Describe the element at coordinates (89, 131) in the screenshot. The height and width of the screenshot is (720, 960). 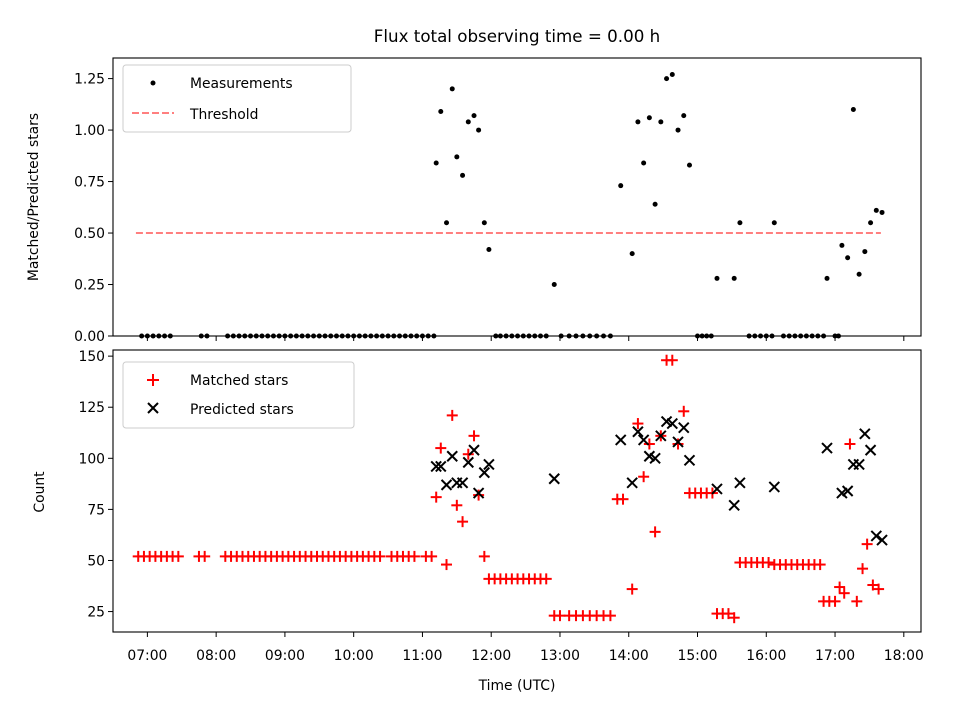
I see `top-y-tick-label: 1.00` at that location.